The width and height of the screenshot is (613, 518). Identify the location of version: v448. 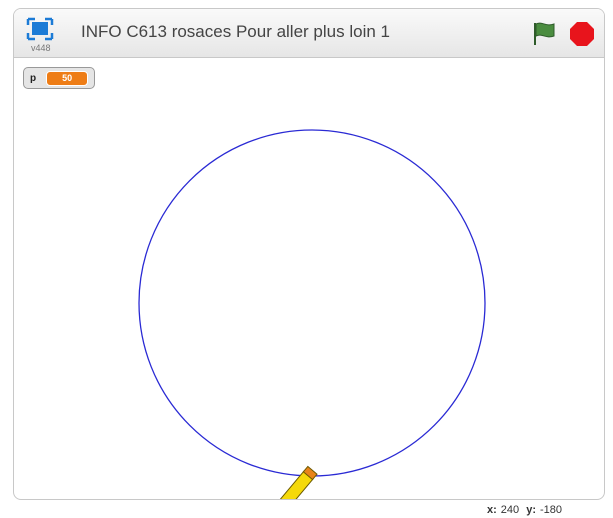
(41, 48).